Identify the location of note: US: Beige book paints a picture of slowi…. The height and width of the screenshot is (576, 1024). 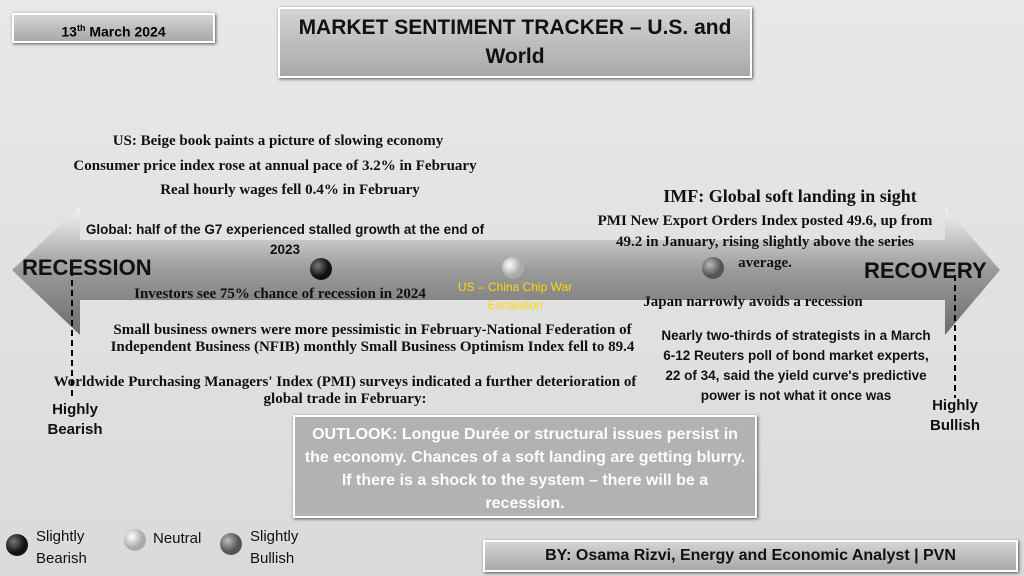
(278, 141).